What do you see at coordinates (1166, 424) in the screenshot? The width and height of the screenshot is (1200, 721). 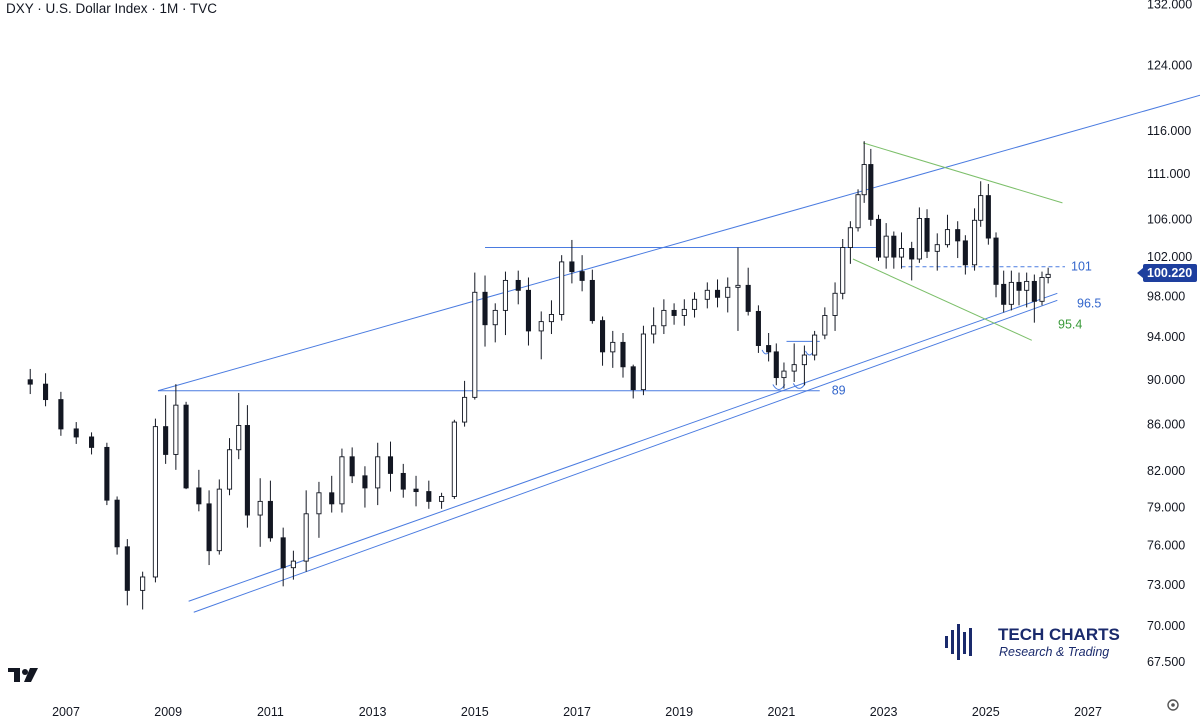 I see `y-tick-label: 86.000` at bounding box center [1166, 424].